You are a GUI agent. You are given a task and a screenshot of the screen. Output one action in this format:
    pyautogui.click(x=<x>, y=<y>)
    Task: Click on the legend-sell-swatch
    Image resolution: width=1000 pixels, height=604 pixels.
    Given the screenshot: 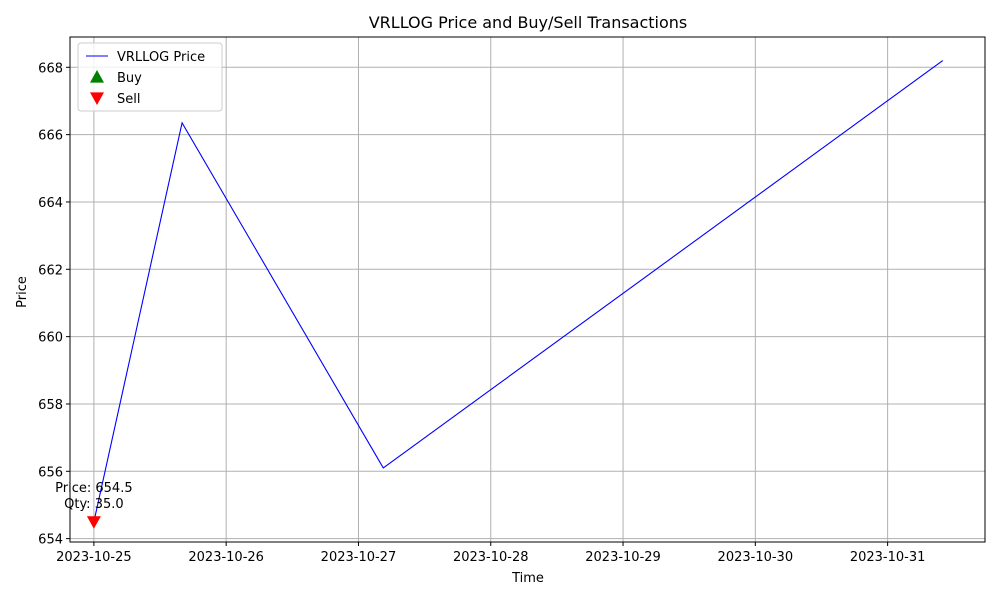 What is the action you would take?
    pyautogui.click(x=97, y=98)
    